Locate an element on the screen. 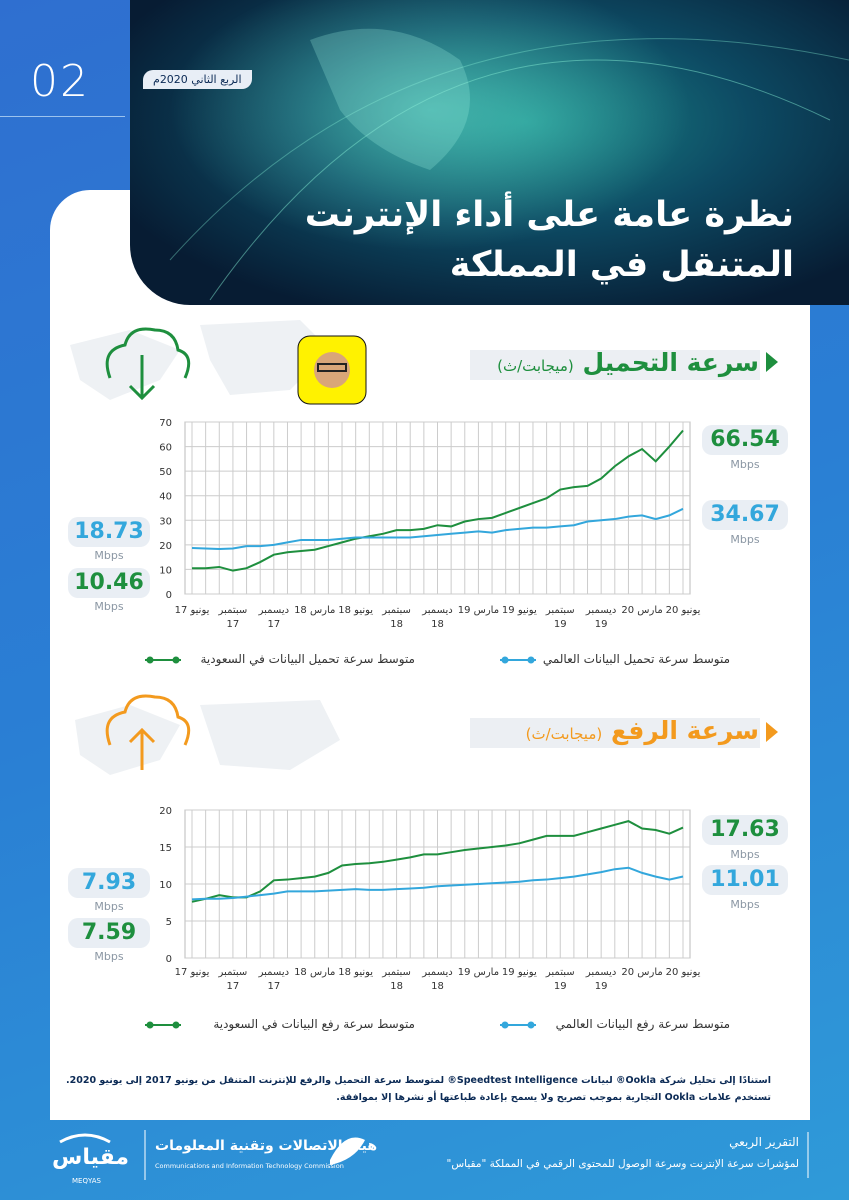  end-value-label: 11.01 is located at coordinates (745, 880).